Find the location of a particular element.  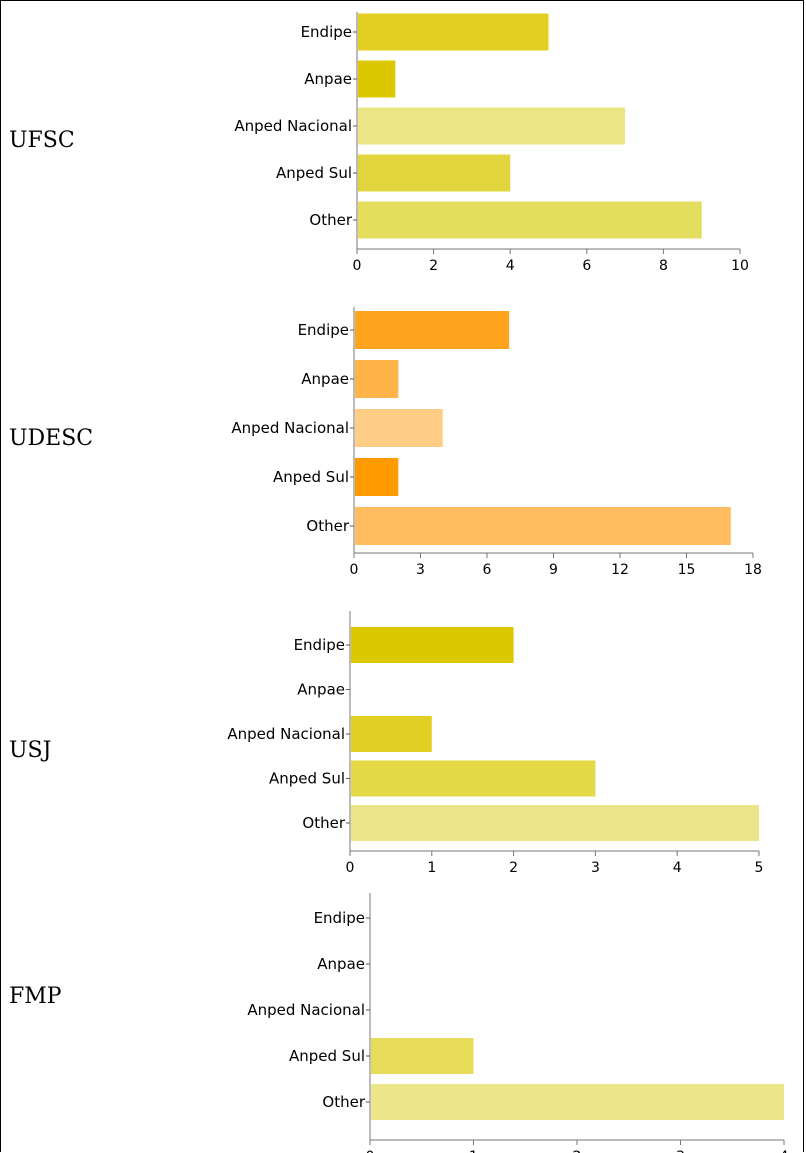

tick-label: 18 is located at coordinates (753, 570).